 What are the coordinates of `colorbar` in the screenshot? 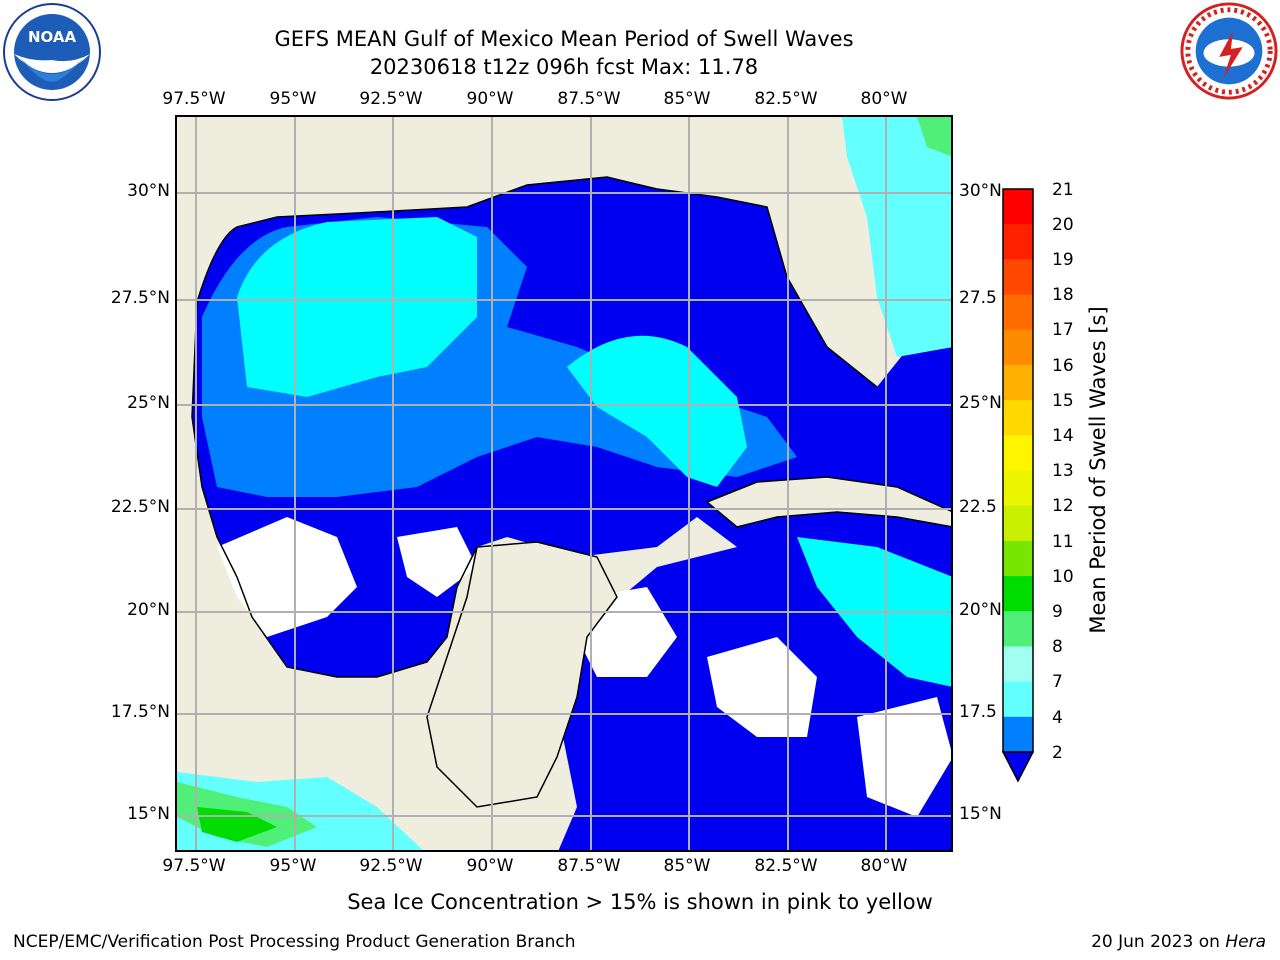 It's located at (1018, 485).